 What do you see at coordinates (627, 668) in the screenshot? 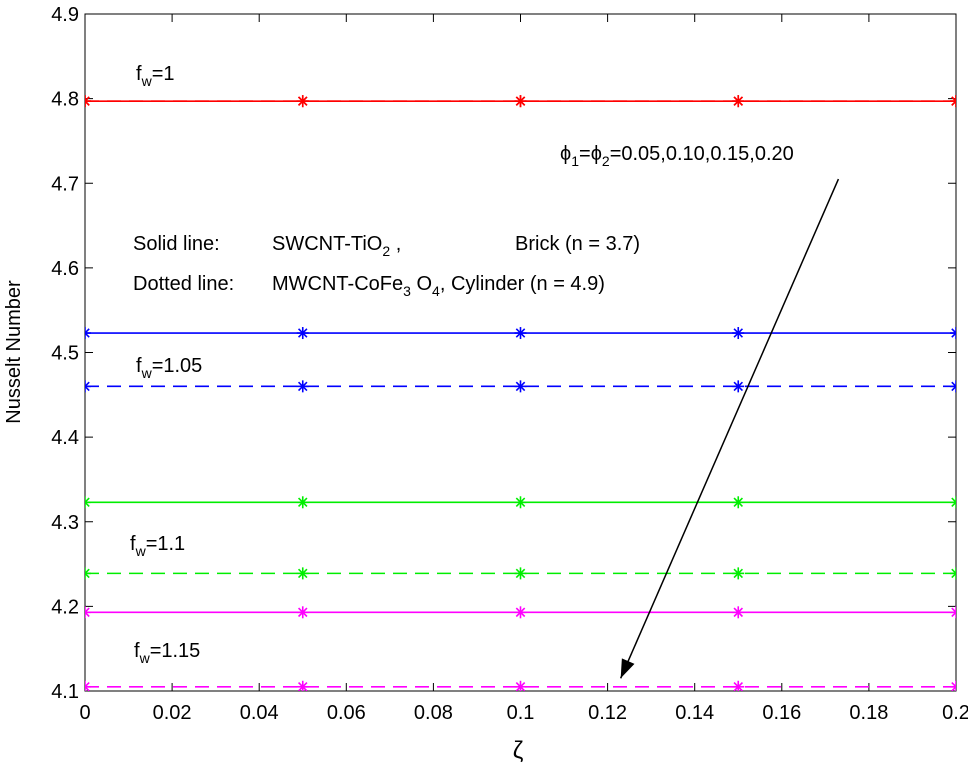
I see `arrow-head` at bounding box center [627, 668].